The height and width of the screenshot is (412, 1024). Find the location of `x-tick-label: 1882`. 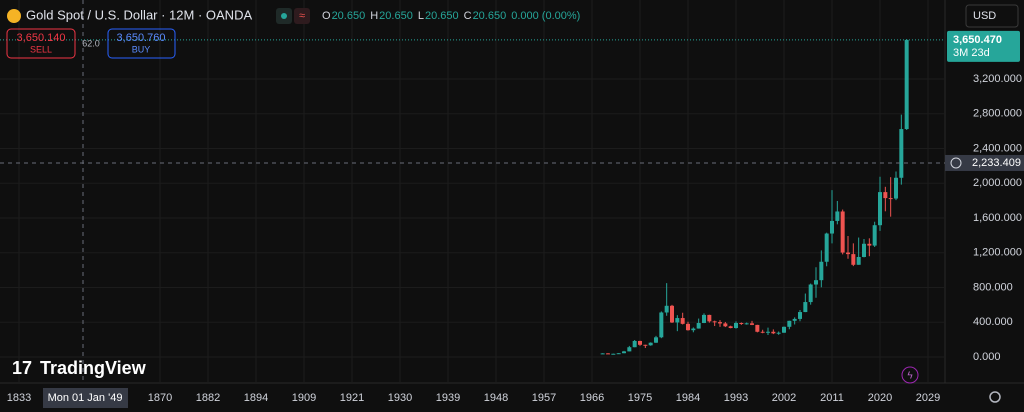

x-tick-label: 1882 is located at coordinates (208, 398).